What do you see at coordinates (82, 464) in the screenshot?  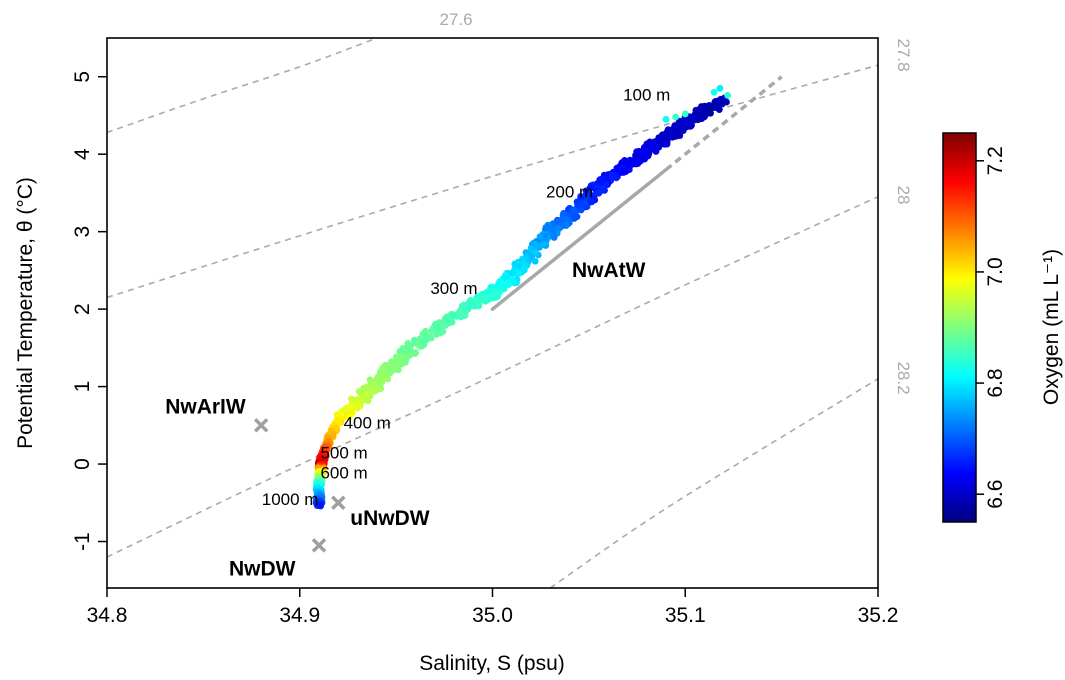 I see `y-tick-label: 0` at bounding box center [82, 464].